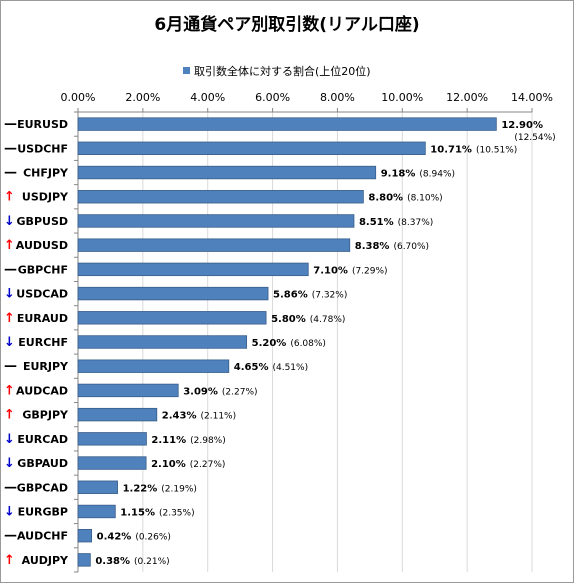 This screenshot has height=583, width=574. I want to click on bar-chfjpy, so click(227, 172).